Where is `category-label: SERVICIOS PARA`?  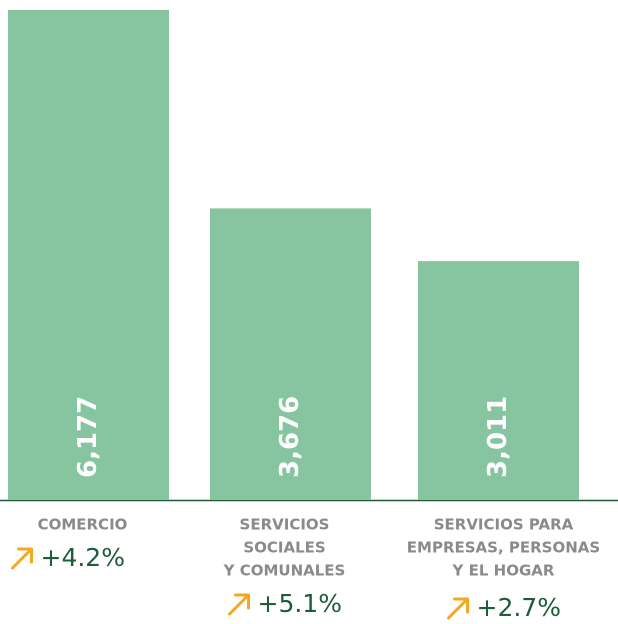
category-label: SERVICIOS PARA is located at coordinates (504, 525).